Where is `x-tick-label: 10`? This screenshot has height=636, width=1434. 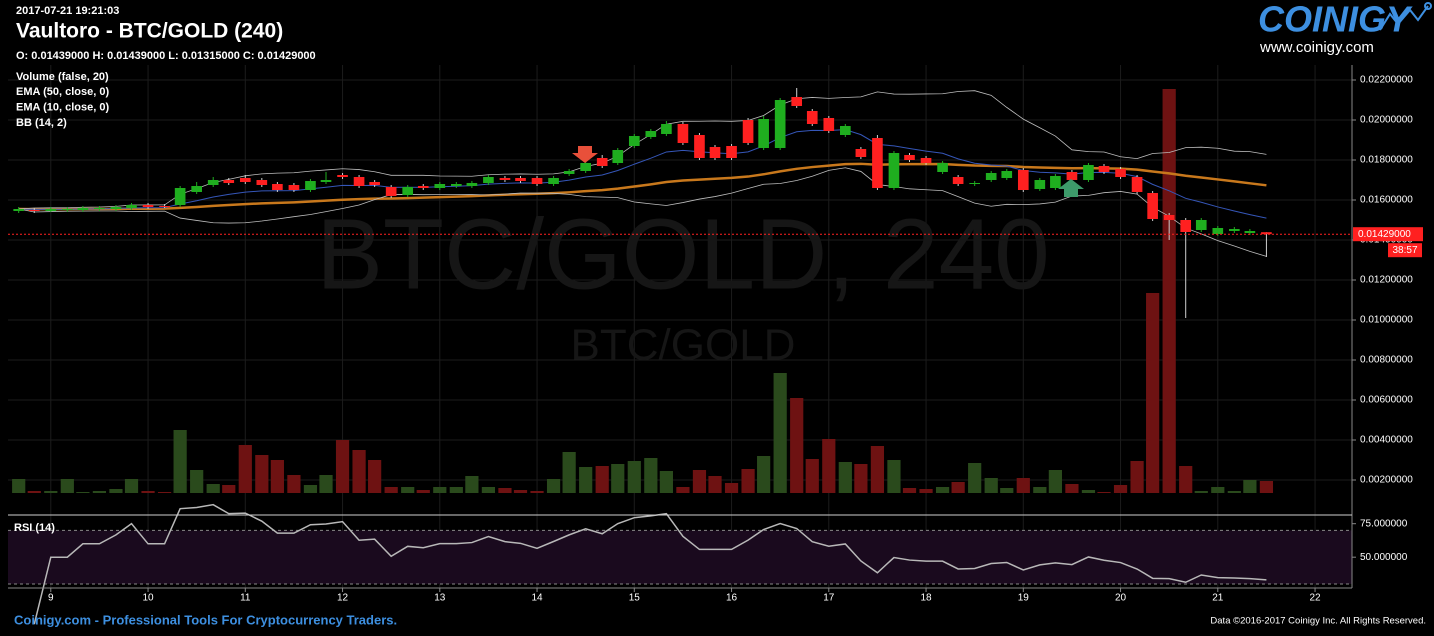
x-tick-label: 10 is located at coordinates (148, 598).